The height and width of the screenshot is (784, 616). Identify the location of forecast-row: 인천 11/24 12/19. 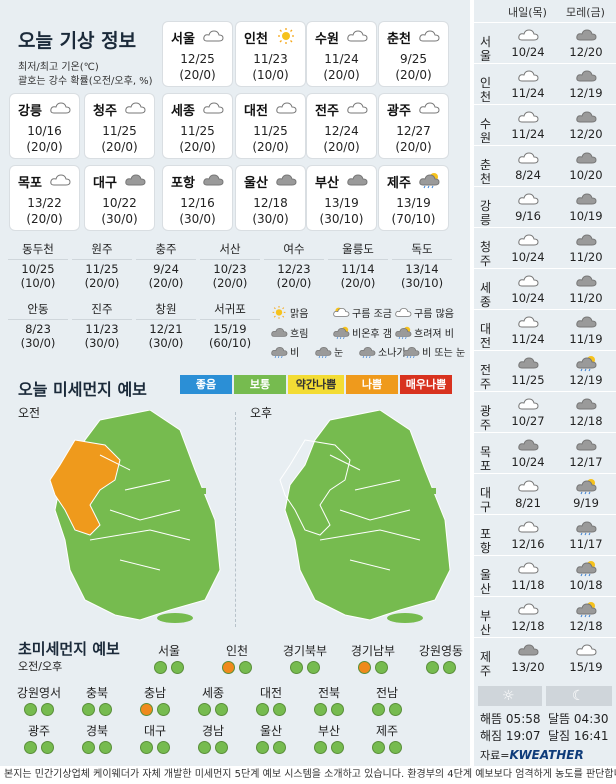
(545, 83).